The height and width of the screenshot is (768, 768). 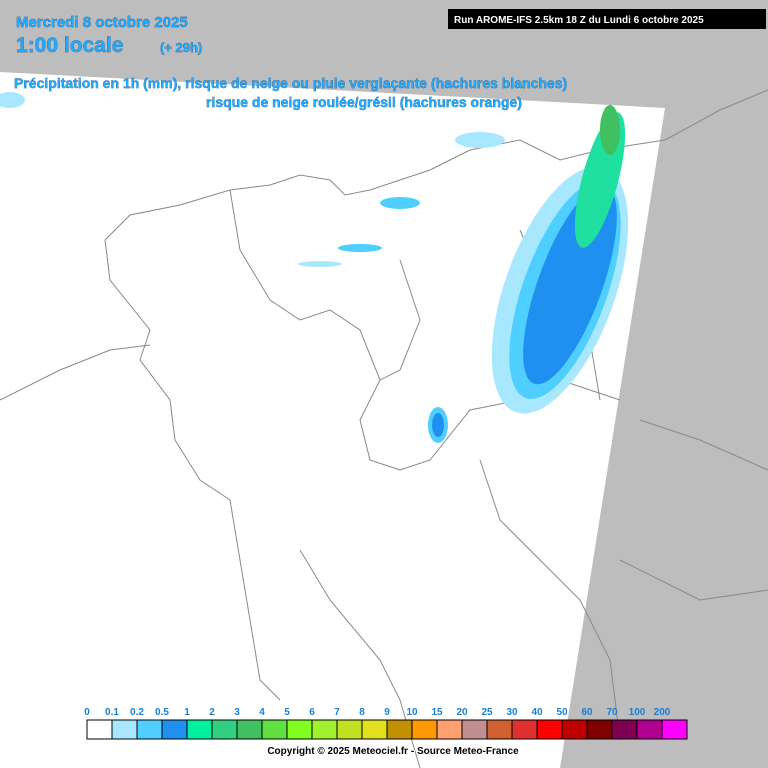 I want to click on time: 1:00 locale, so click(x=69, y=45).